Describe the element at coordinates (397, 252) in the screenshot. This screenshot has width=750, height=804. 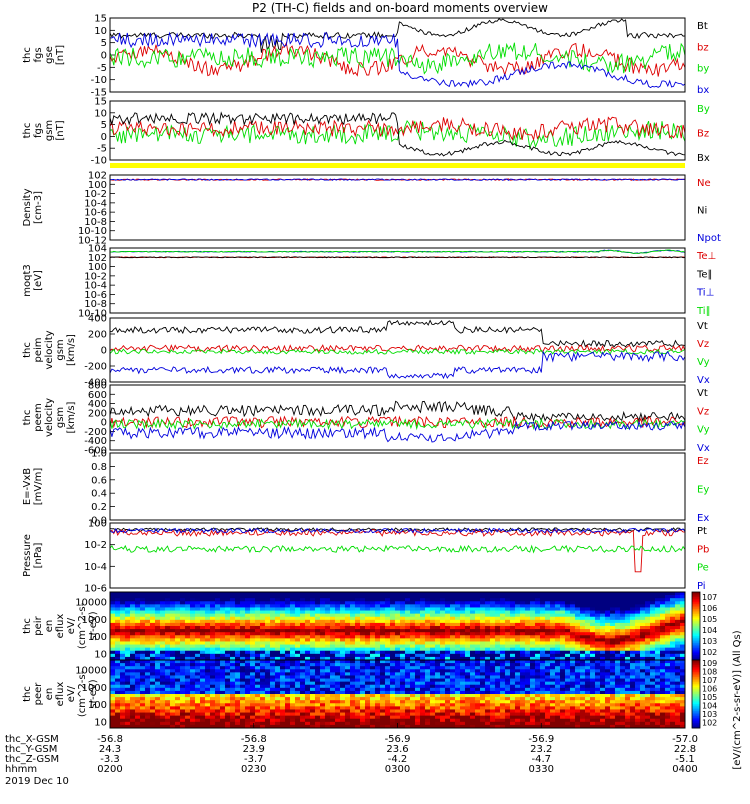
I see `series-ti∥` at that location.